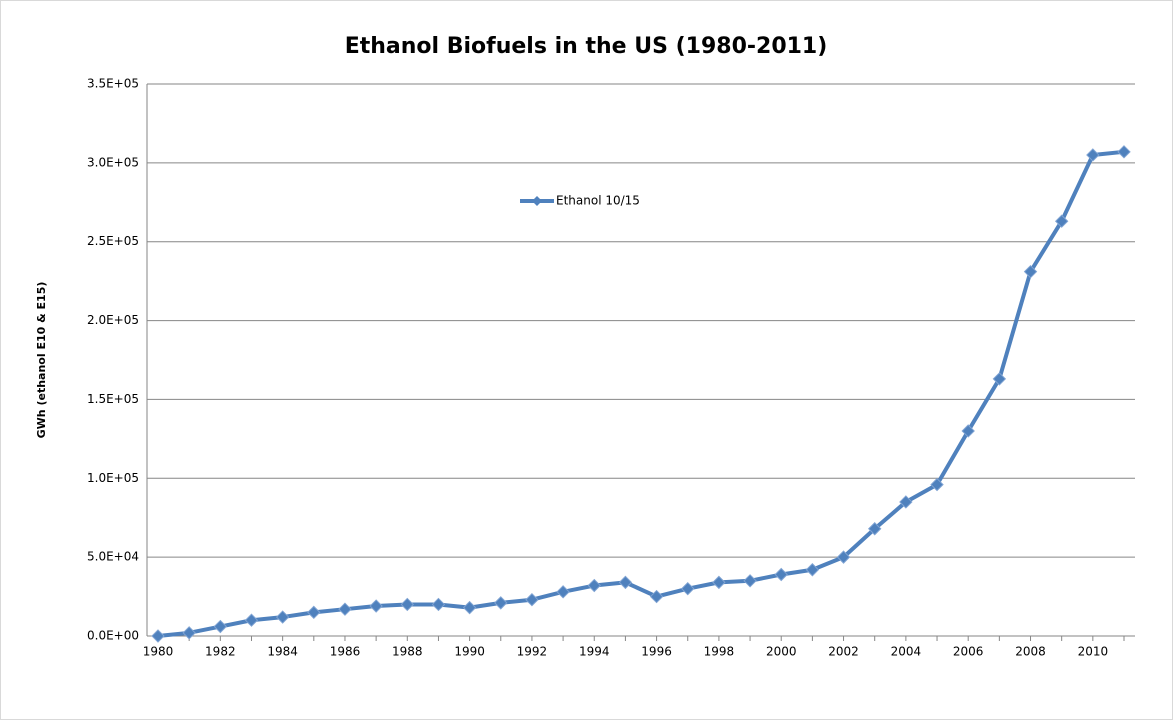 The image size is (1173, 720). Describe the element at coordinates (158, 652) in the screenshot. I see `x-tick-label: 1980` at that location.